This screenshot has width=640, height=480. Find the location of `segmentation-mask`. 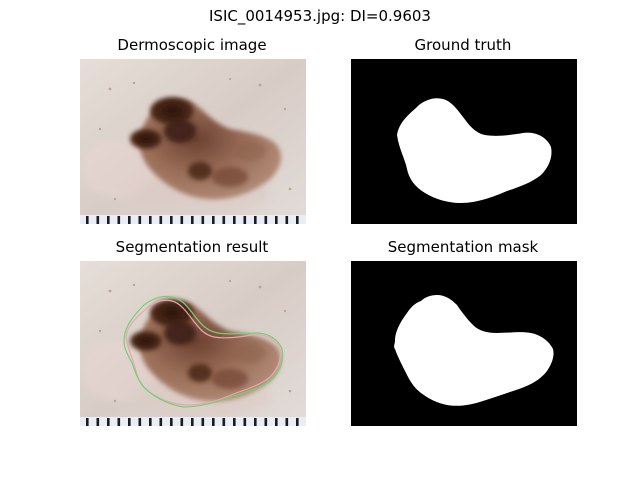

segmentation-mask is located at coordinates (464, 343).